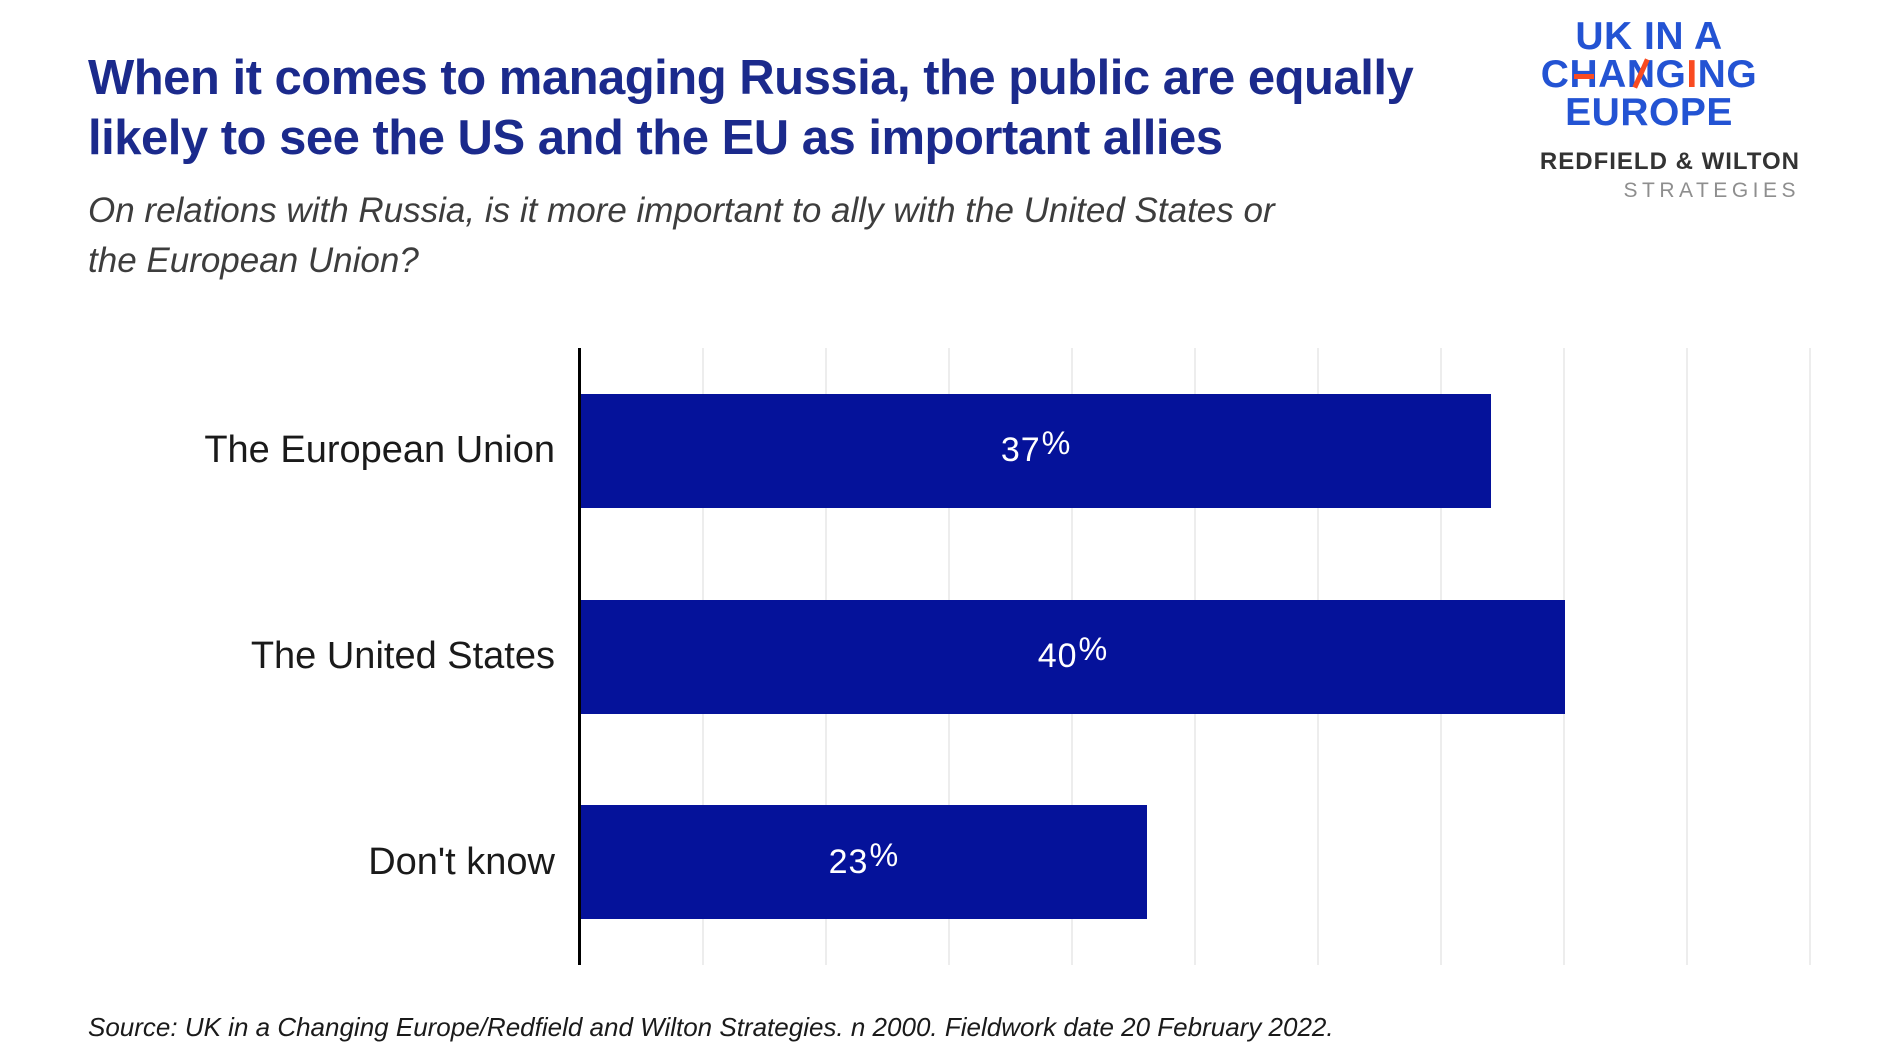 Image resolution: width=1890 pixels, height=1063 pixels. Describe the element at coordinates (1649, 112) in the screenshot. I see `ukice-logo-line-3: EUROPE` at that location.